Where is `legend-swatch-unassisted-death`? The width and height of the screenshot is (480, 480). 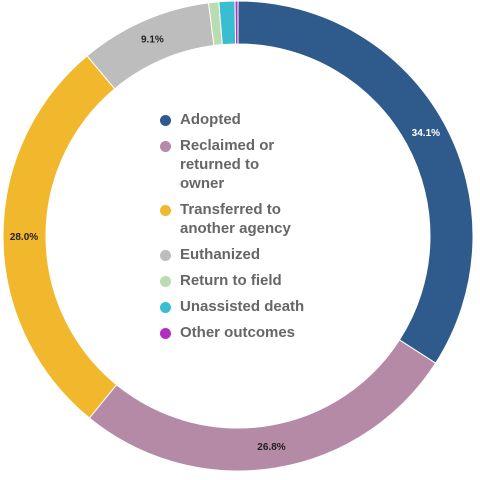
legend-swatch-unassisted-death is located at coordinates (165, 307).